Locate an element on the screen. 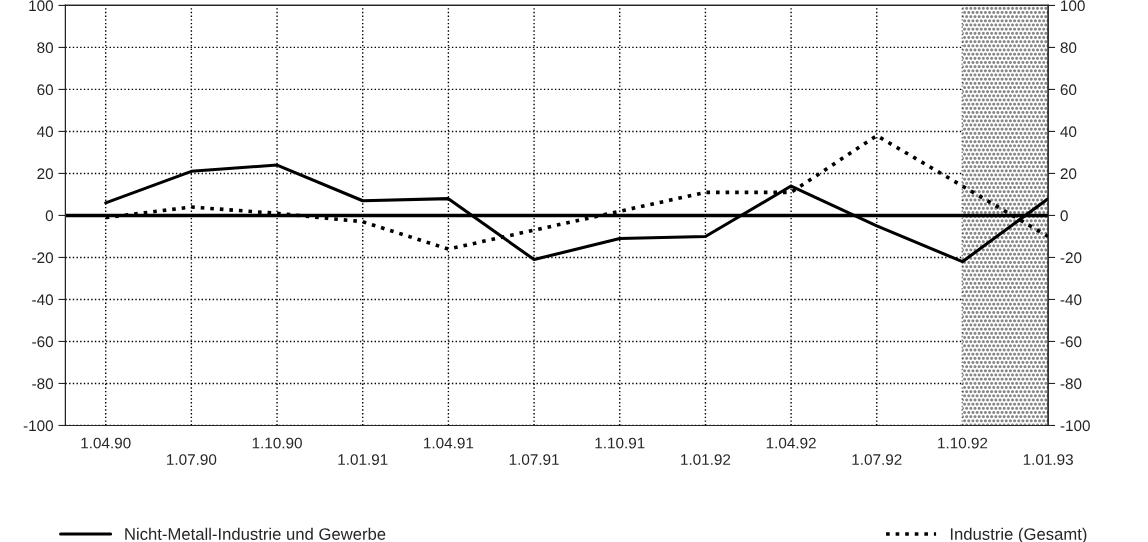 The image size is (1148, 542). y-tick-label: 0 is located at coordinates (1064, 216).